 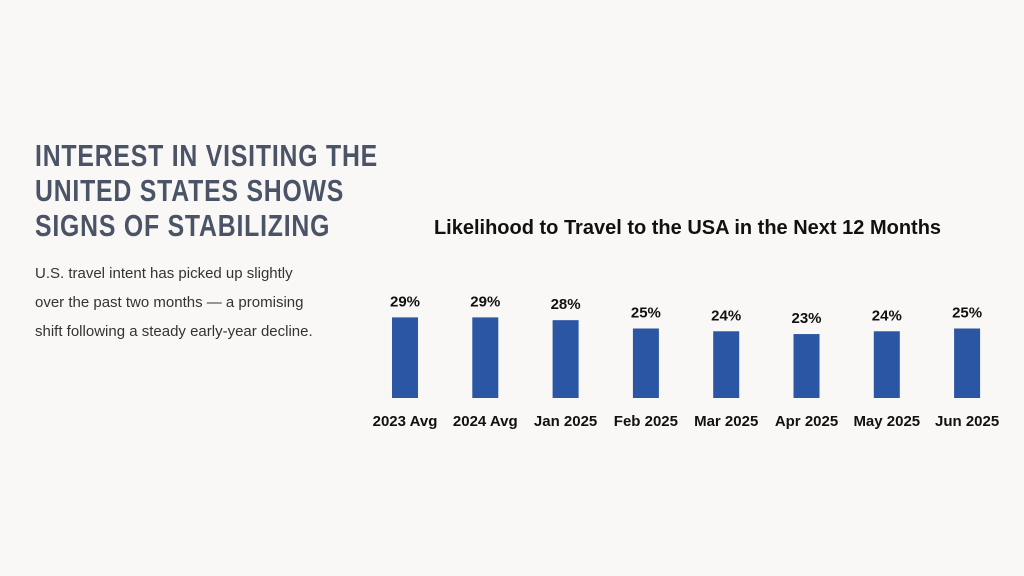 What do you see at coordinates (967, 421) in the screenshot?
I see `x-tick-label: Jun 2025` at bounding box center [967, 421].